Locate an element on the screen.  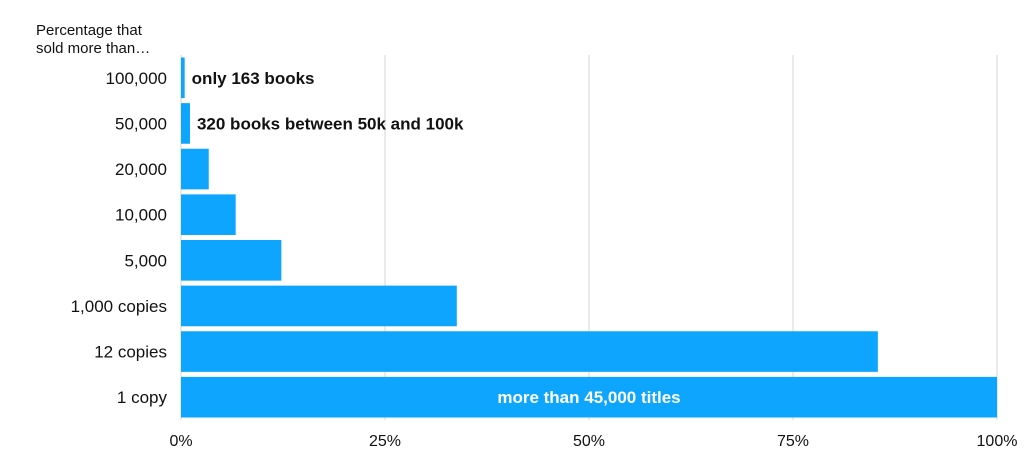
x-tick-label: 50% is located at coordinates (589, 441).